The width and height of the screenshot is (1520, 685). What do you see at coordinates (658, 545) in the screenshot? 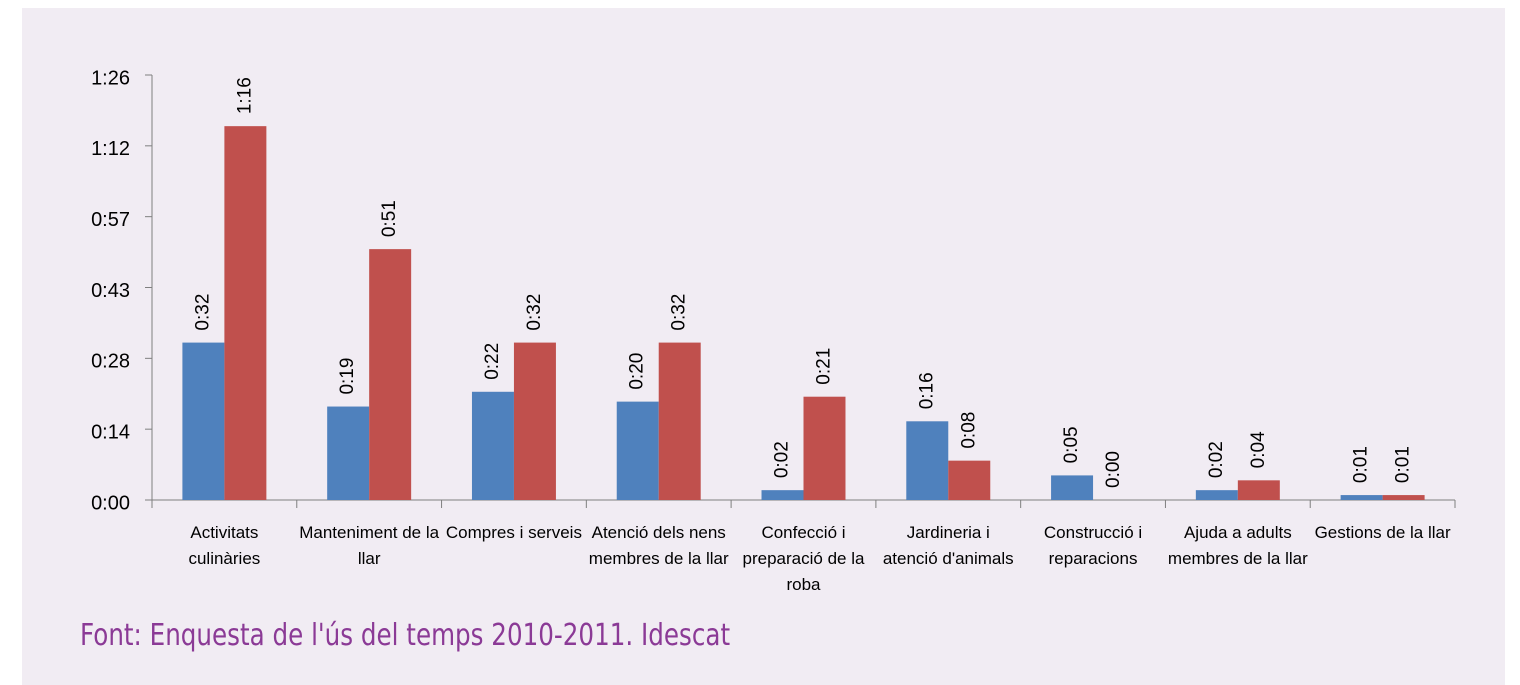
I see `x-tick-label: Atenció dels nens membres de la llar` at bounding box center [658, 545].